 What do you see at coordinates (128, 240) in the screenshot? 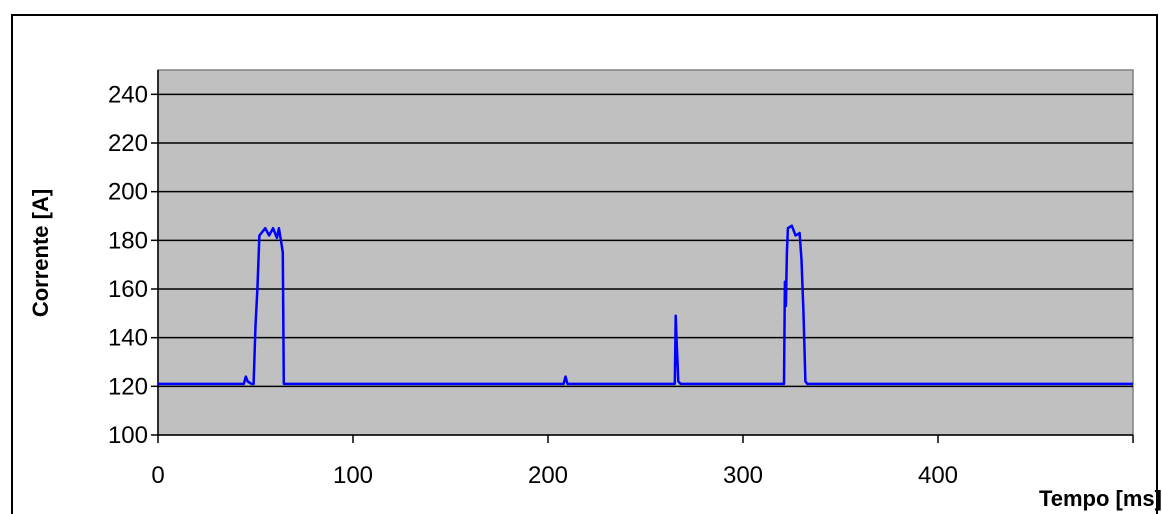
I see `y-tick-label: 180` at bounding box center [128, 240].